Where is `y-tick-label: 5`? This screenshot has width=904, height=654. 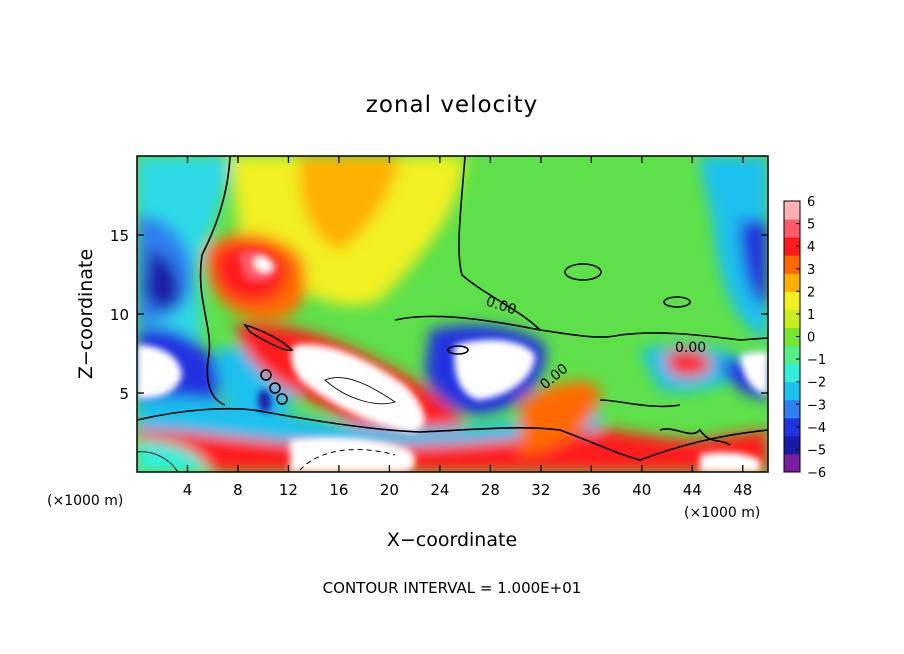 y-tick-label: 5 is located at coordinates (124, 394).